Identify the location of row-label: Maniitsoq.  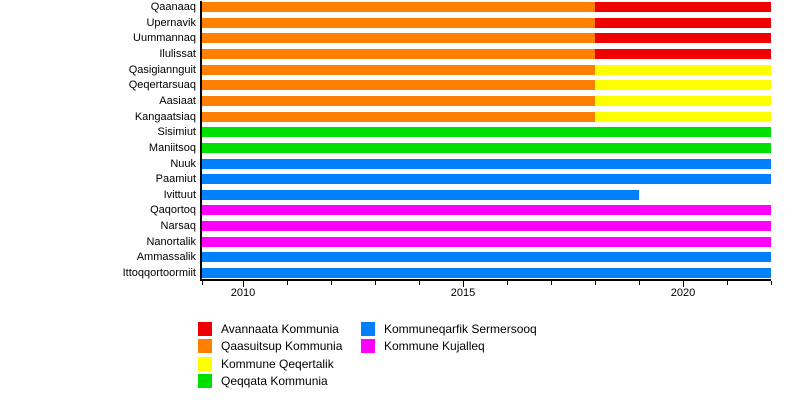
(172, 147).